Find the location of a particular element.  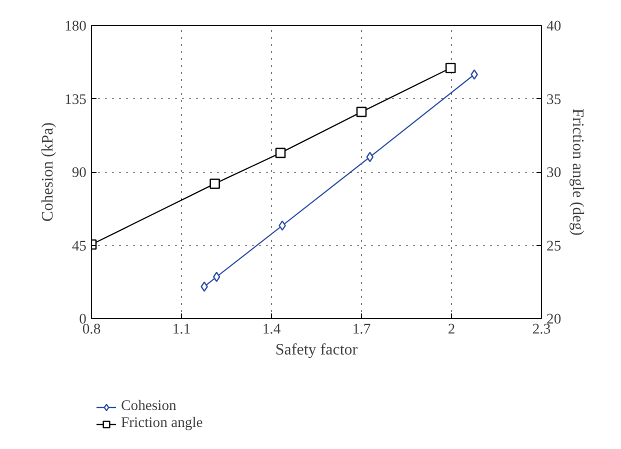

y-tick-label: 135 is located at coordinates (75, 100).